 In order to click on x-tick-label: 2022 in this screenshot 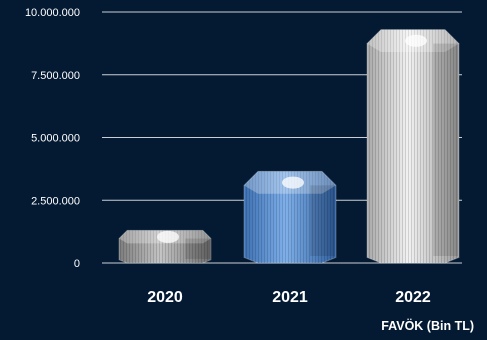, I will do `click(413, 297)`.